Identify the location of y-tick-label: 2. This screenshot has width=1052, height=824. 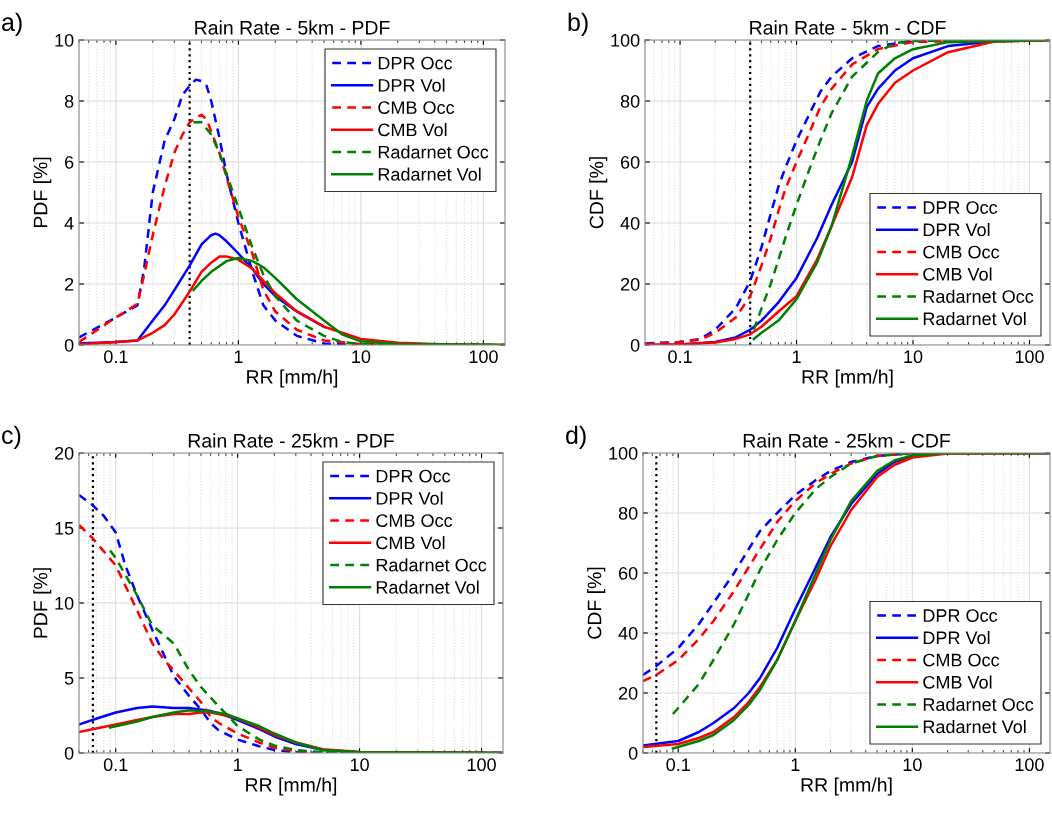
(69, 284).